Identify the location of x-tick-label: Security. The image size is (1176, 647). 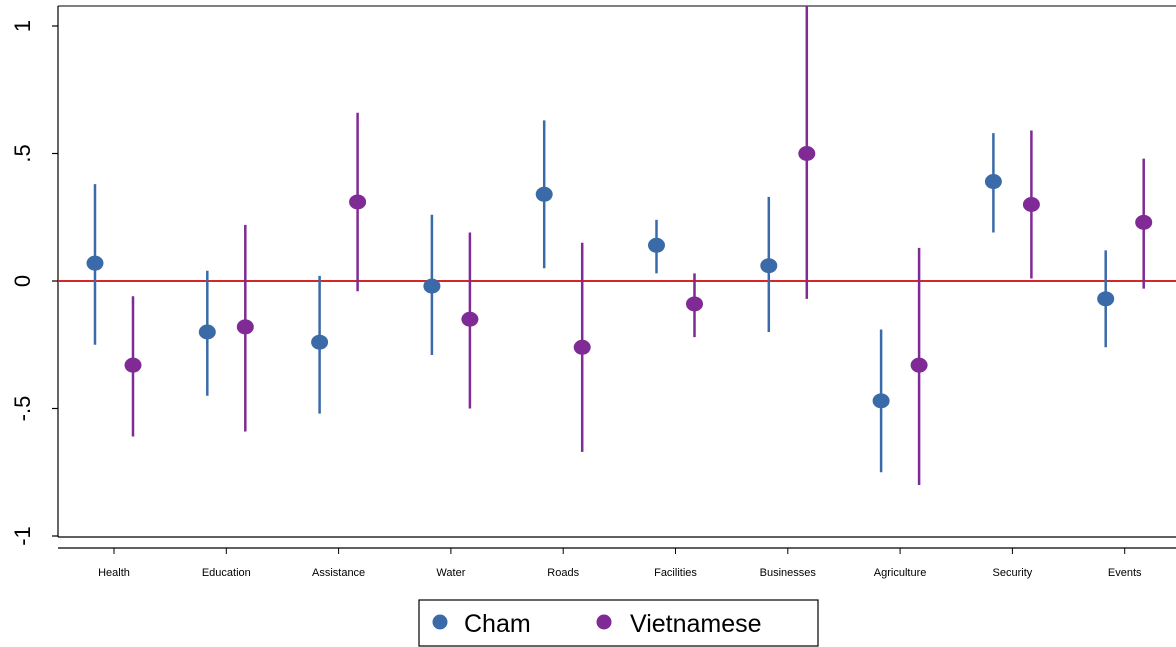
(1013, 573).